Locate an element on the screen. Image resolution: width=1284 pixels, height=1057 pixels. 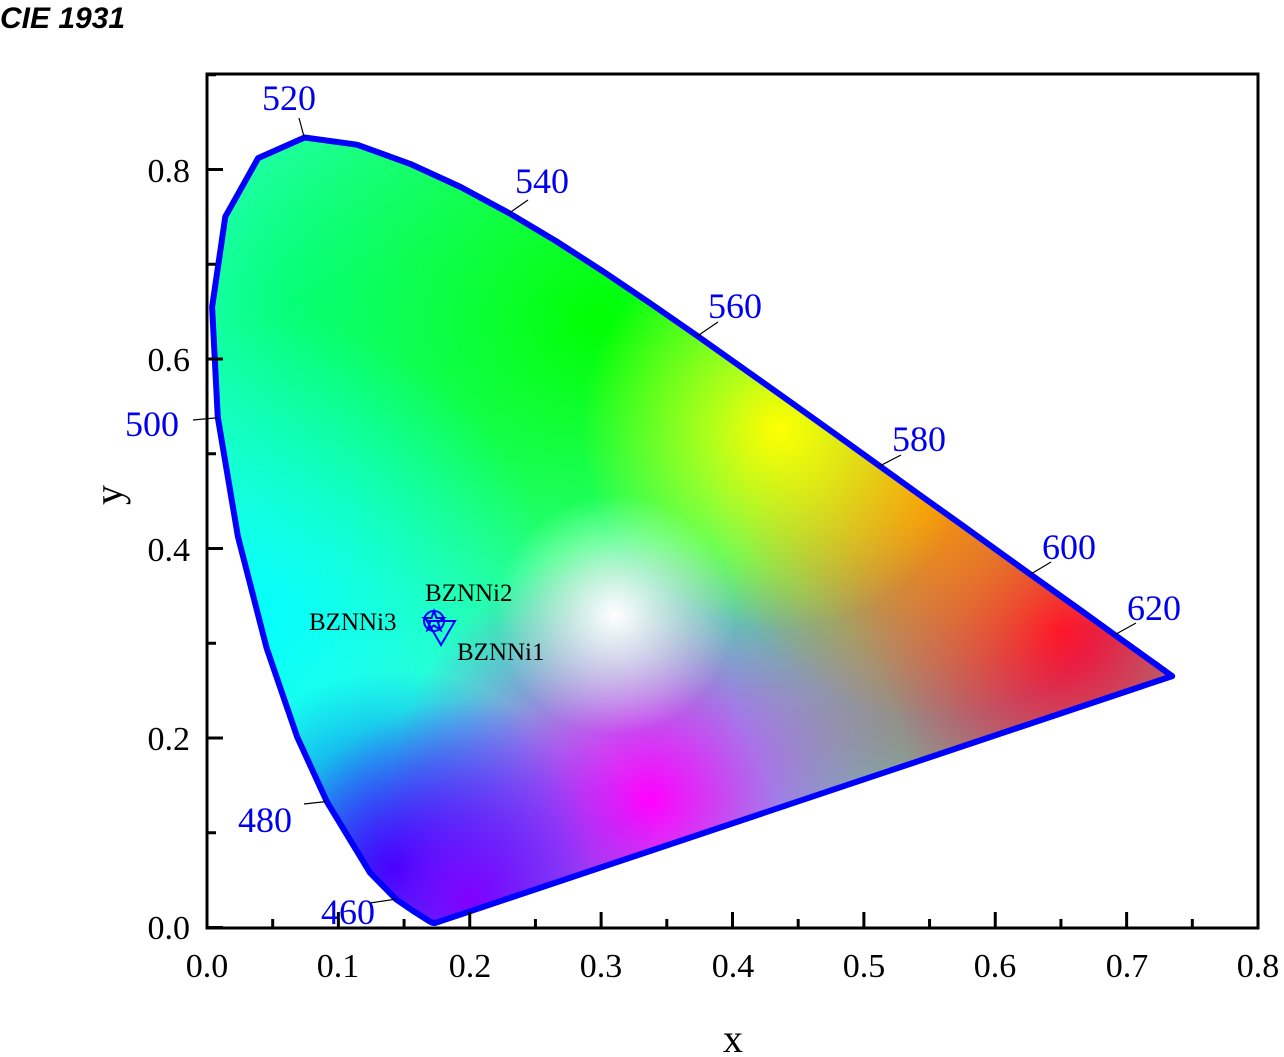
x-axis-ticks is located at coordinates (732, 920).